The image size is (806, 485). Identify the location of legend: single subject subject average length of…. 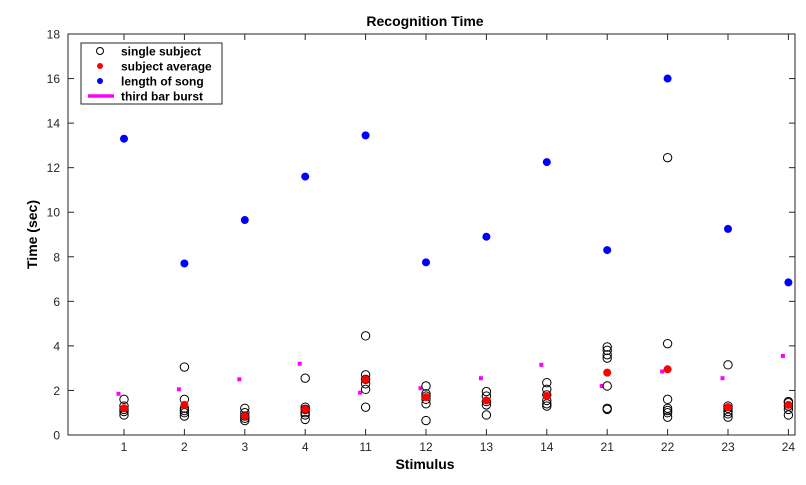
(151, 73).